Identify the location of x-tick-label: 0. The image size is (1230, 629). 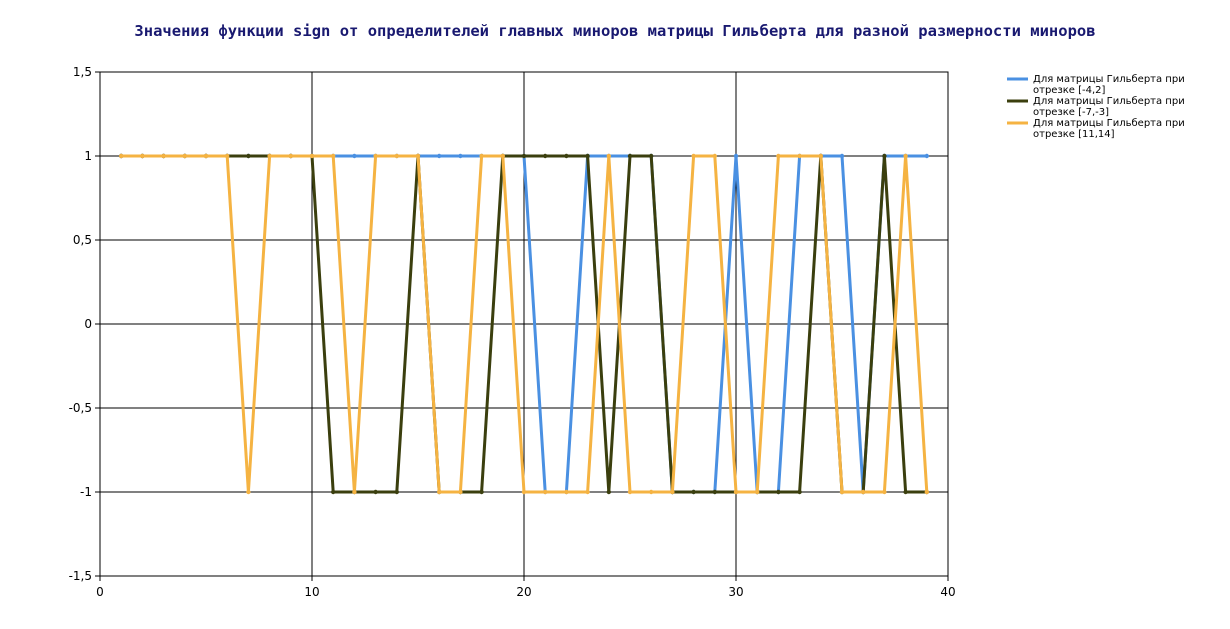
(100, 592).